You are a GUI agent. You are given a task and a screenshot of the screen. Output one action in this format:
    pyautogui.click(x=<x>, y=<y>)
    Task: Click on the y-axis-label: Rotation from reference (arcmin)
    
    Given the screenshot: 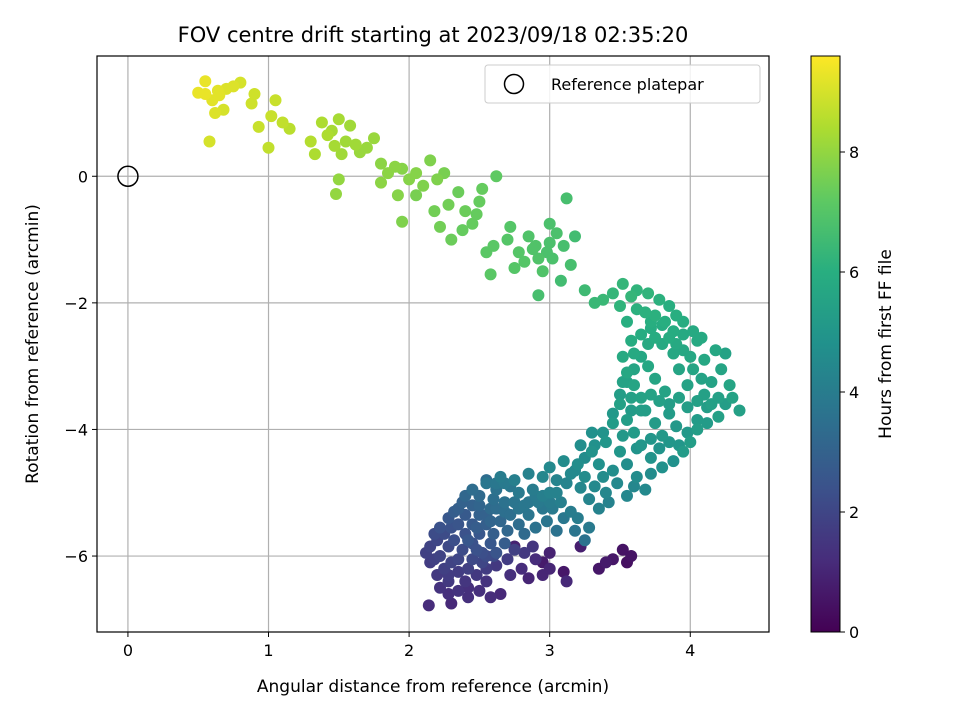 What is the action you would take?
    pyautogui.click(x=33, y=344)
    